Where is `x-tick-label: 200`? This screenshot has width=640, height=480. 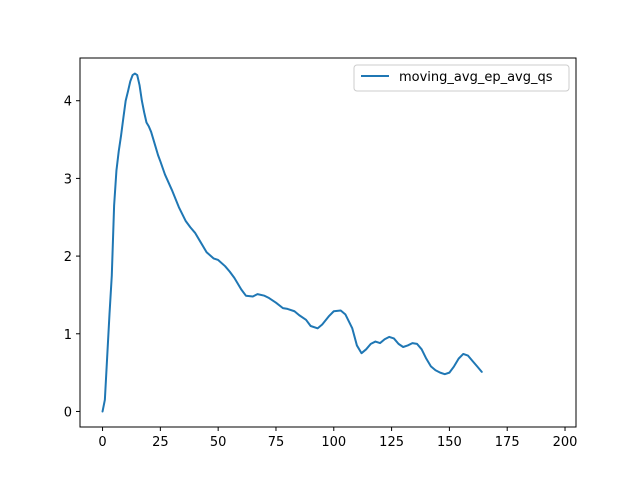
x-tick-label: 200 is located at coordinates (565, 442).